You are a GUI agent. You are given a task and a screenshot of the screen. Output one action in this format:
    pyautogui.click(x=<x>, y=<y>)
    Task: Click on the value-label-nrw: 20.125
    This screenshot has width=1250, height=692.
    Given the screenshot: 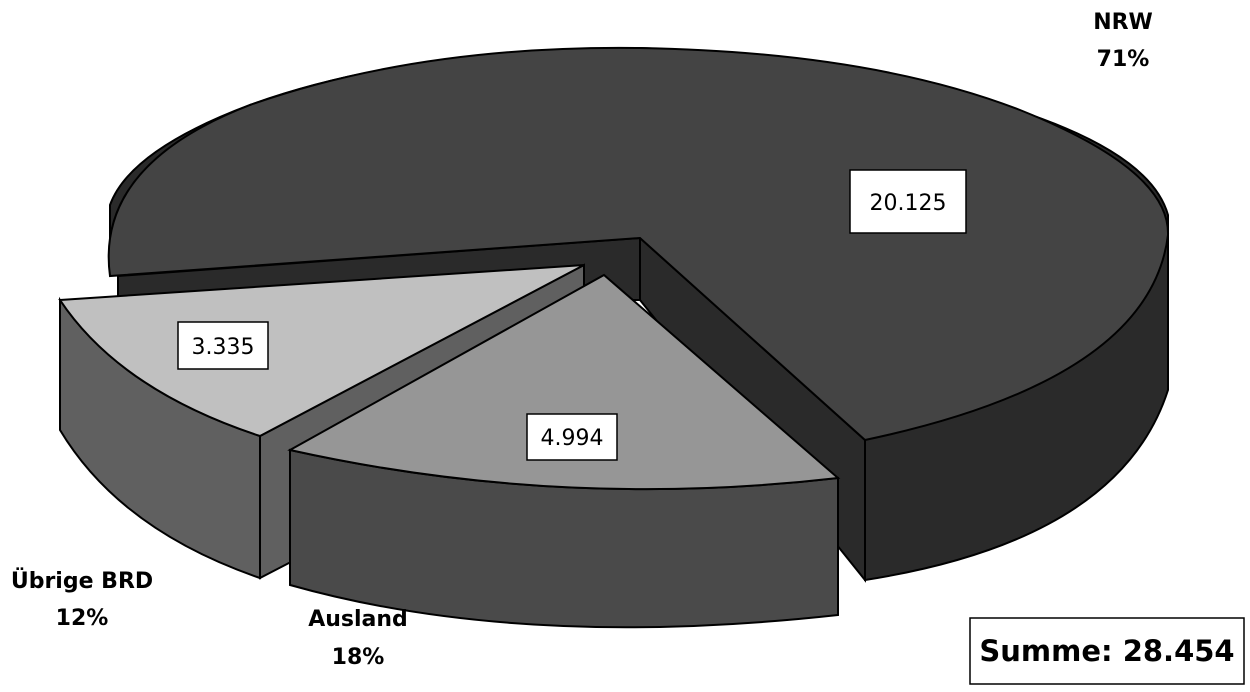 What is the action you would take?
    pyautogui.click(x=908, y=203)
    